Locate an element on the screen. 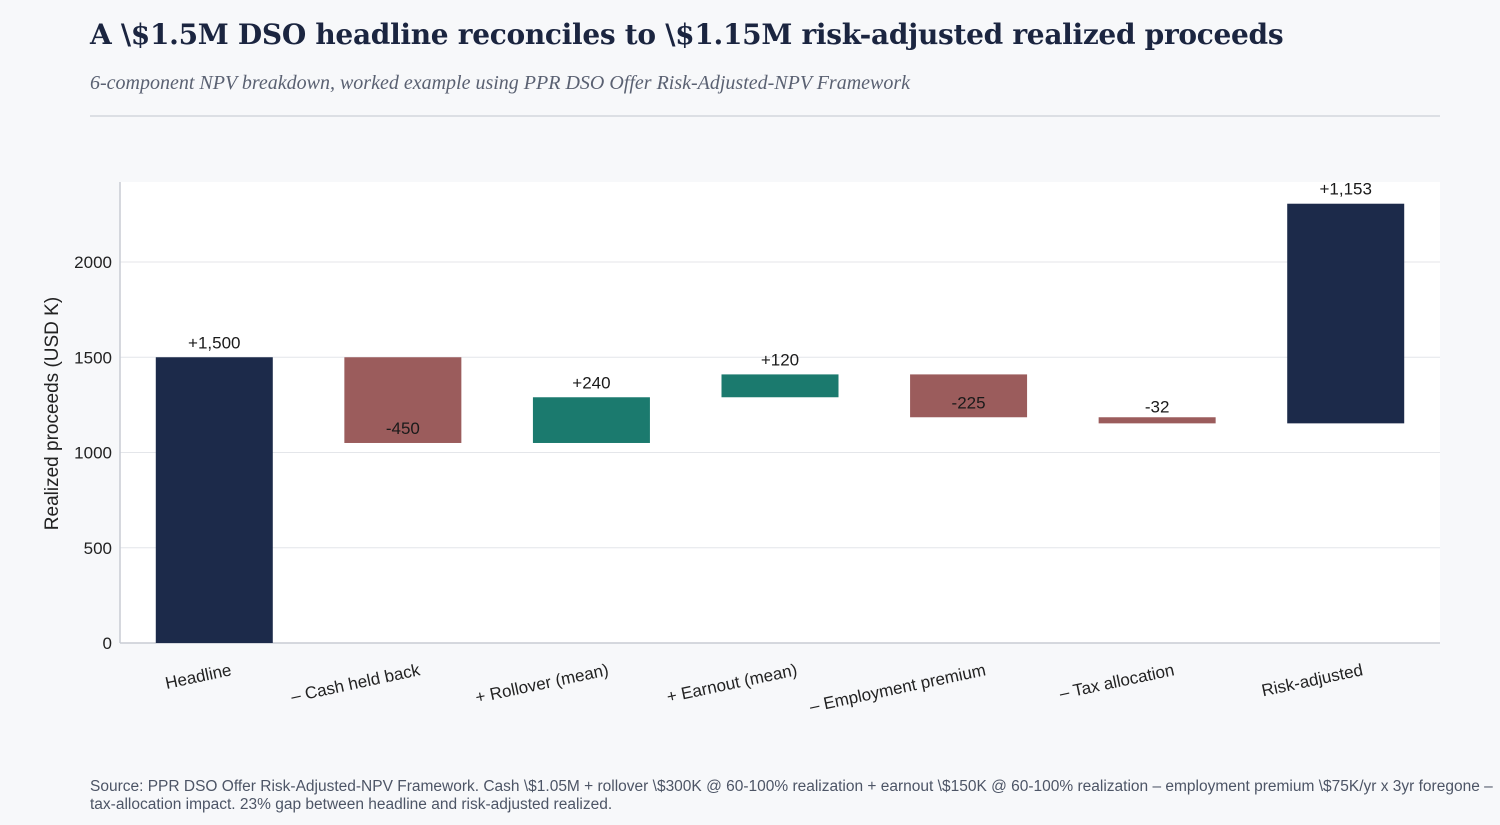  x-tick-label: – Tax allocation is located at coordinates (1117, 681).